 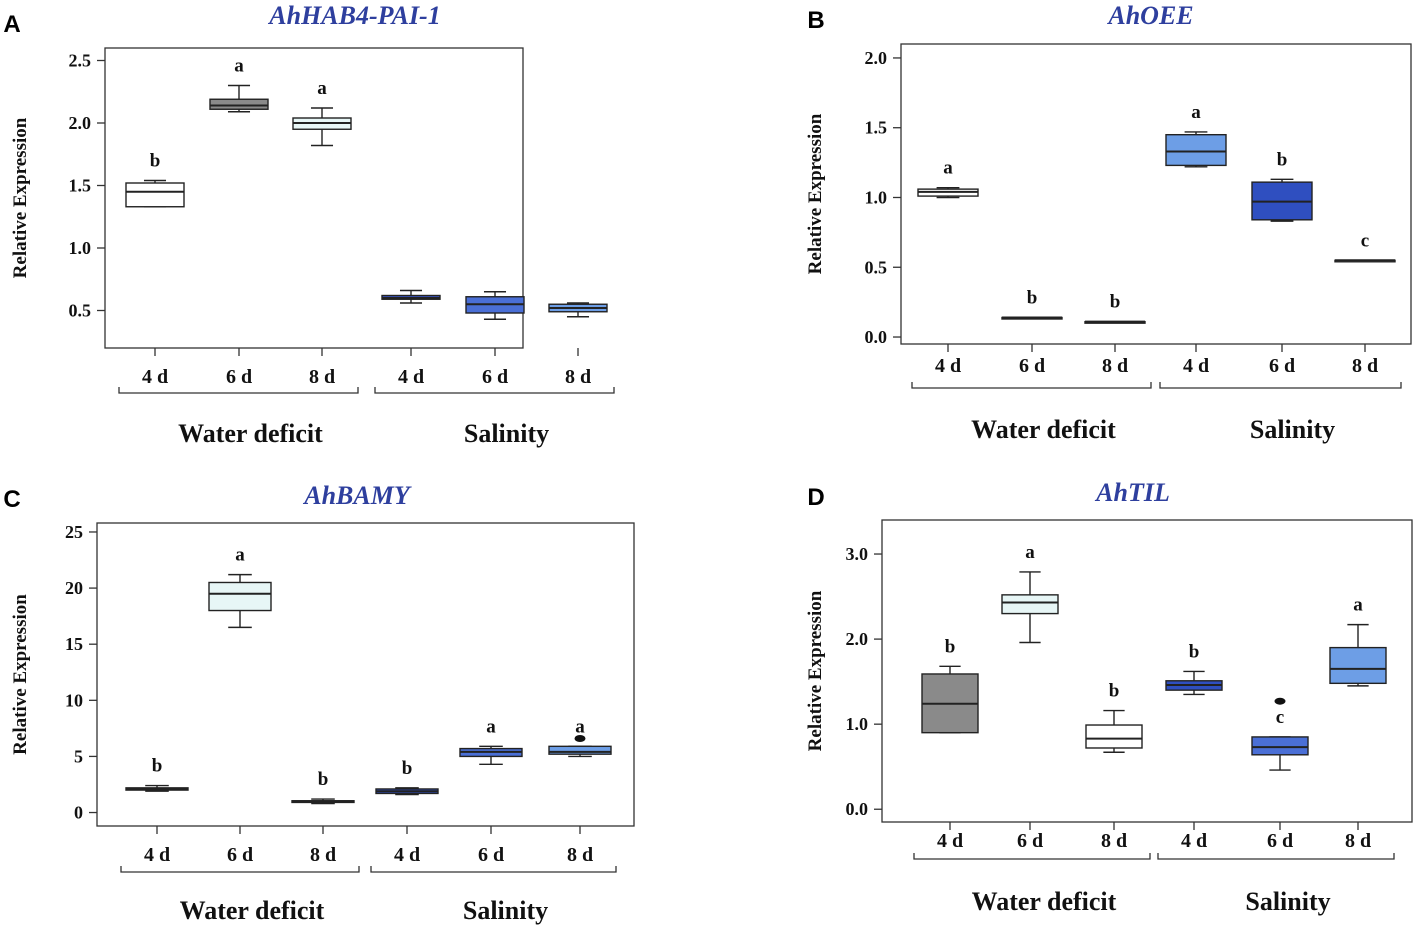 What do you see at coordinates (11, 24) in the screenshot?
I see `panel-letter: A` at bounding box center [11, 24].